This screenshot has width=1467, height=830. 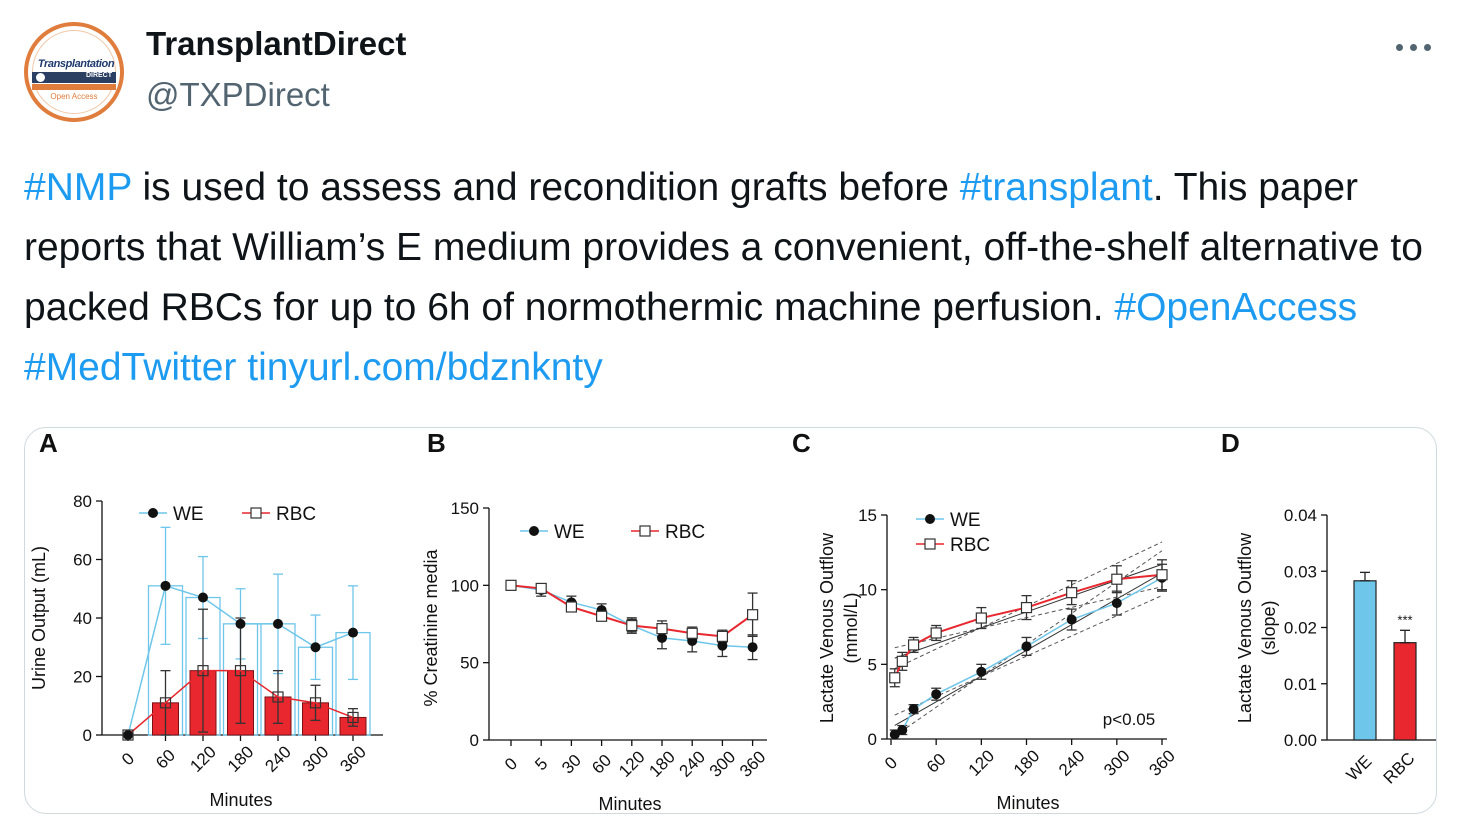 What do you see at coordinates (465, 585) in the screenshot?
I see `y-tick-label: 100` at bounding box center [465, 585].